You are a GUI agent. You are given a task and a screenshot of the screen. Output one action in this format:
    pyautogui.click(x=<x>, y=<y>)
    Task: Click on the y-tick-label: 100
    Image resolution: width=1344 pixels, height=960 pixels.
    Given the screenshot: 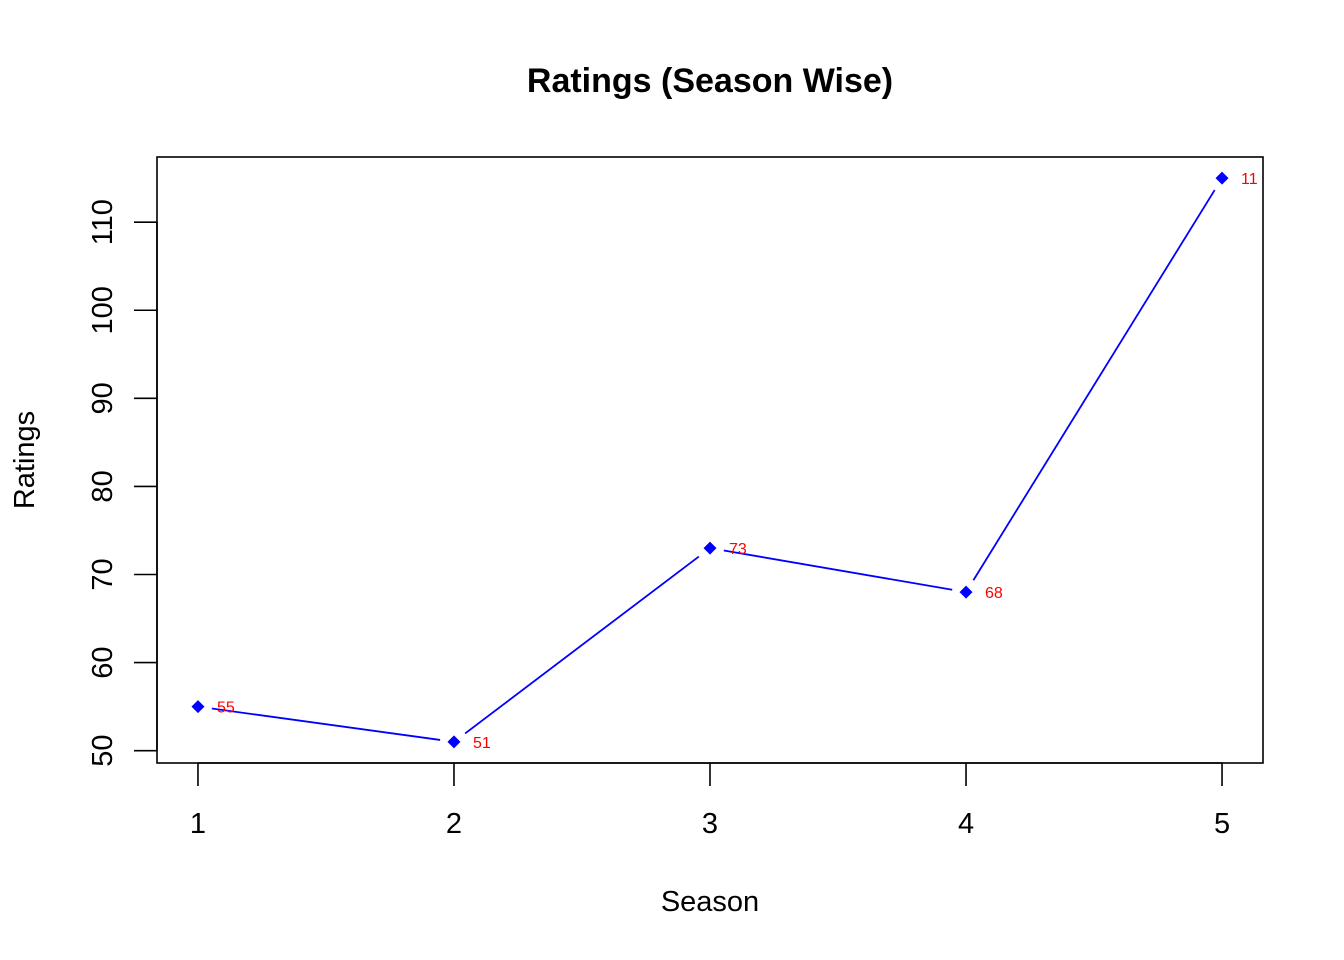 What is the action you would take?
    pyautogui.click(x=103, y=310)
    